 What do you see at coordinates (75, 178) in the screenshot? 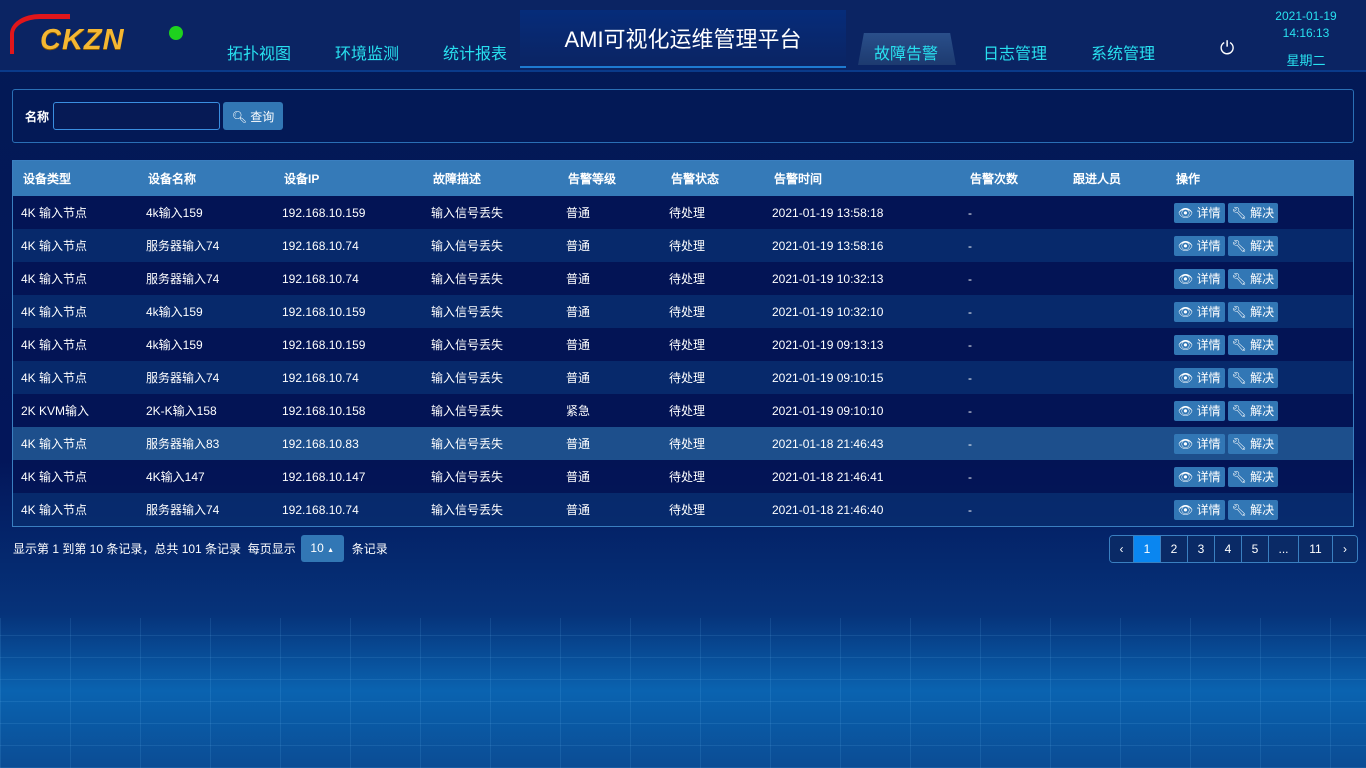
I see `column-header: 设备类型` at bounding box center [75, 178].